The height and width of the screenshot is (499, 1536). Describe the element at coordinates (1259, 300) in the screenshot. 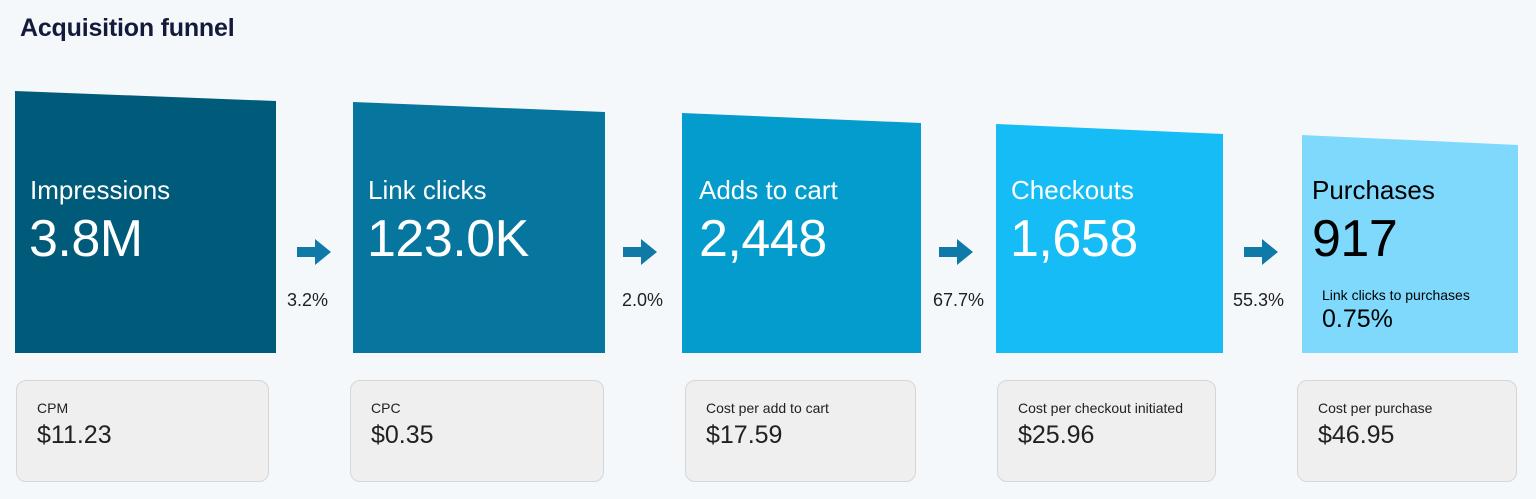

I see `conversion-rate: 55.3%` at that location.